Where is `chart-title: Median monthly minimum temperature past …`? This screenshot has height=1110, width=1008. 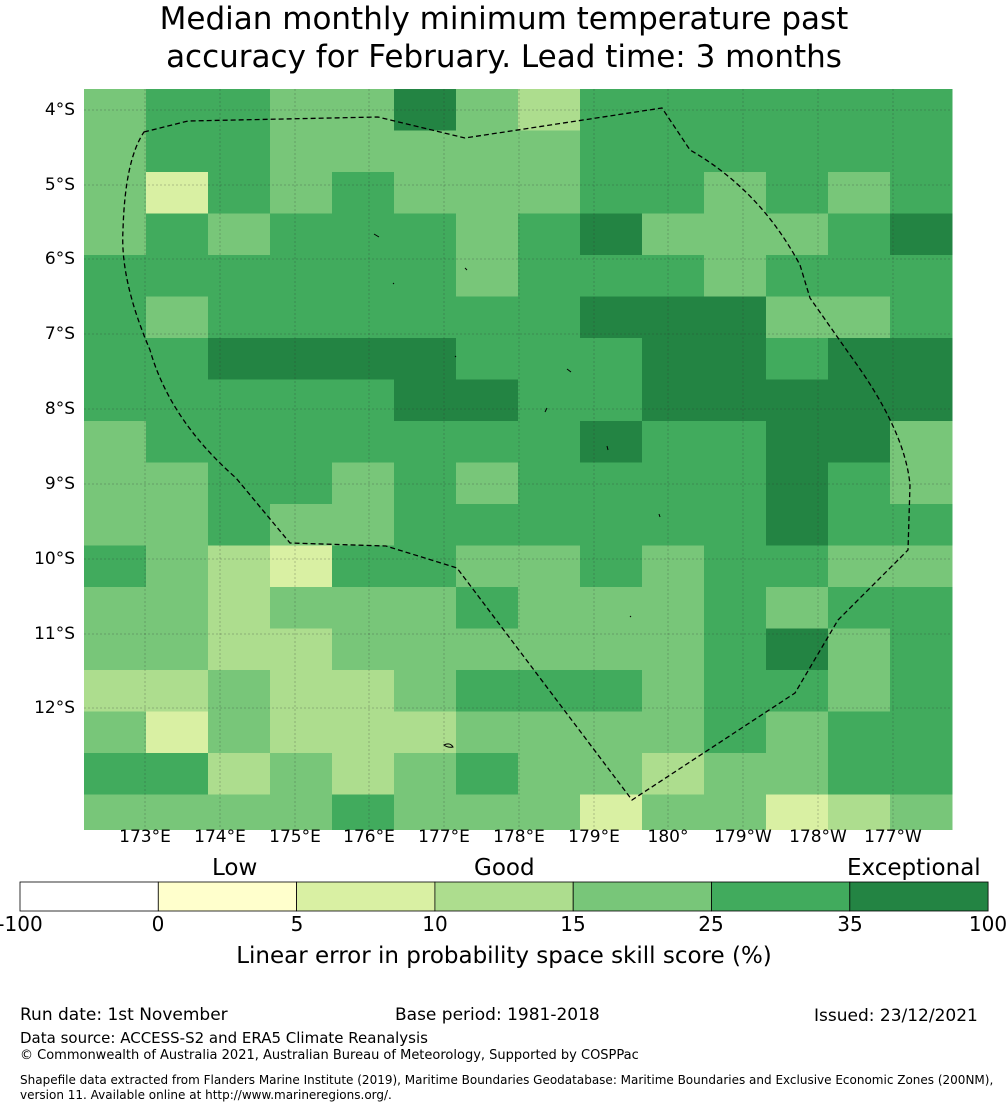
chart-title: Median monthly minimum temperature past … is located at coordinates (504, 38).